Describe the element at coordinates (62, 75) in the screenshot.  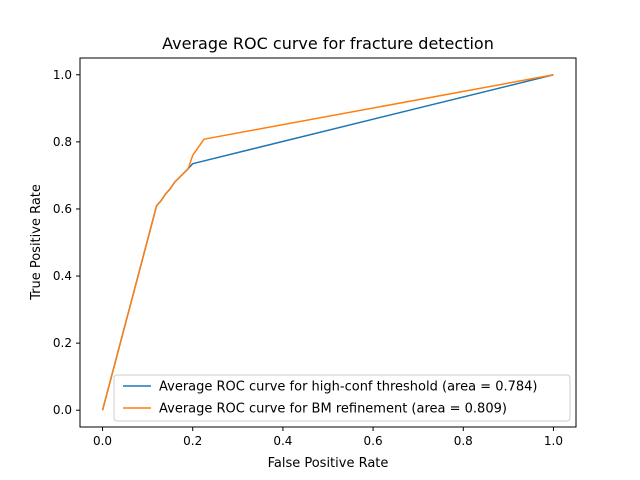
I see `y-tick-label: 1.0` at that location.